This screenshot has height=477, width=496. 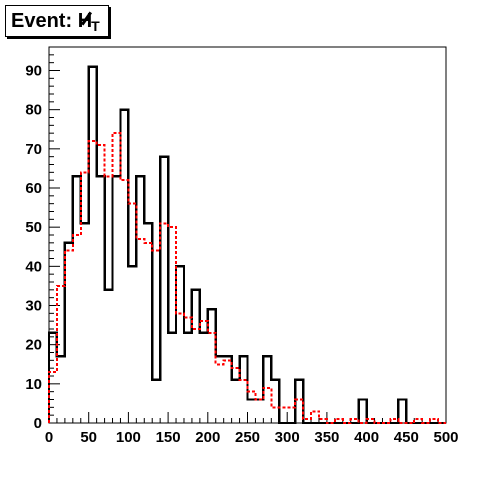 I want to click on chart-title-prefix: Event:, so click(x=44, y=21).